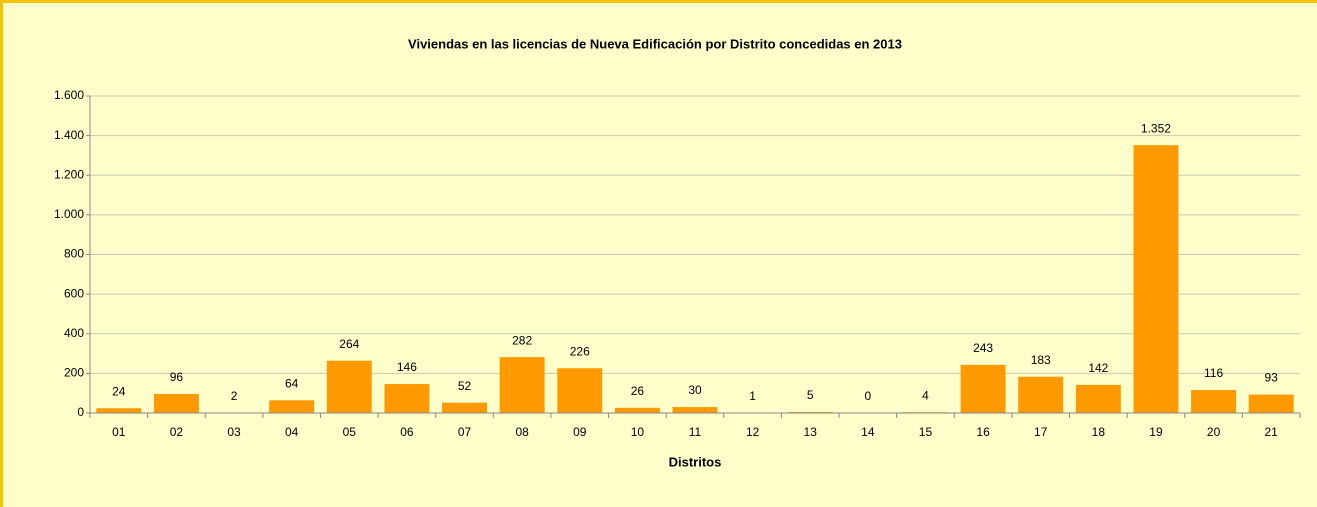 This screenshot has width=1317, height=507. I want to click on x-tick-label: 04, so click(292, 432).